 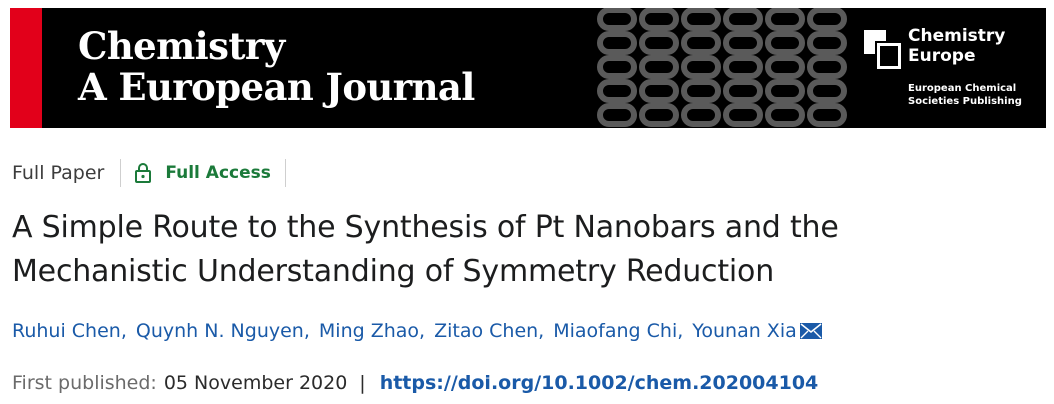 What do you see at coordinates (615, 331) in the screenshot?
I see `author-link: Miaofang Chi` at bounding box center [615, 331].